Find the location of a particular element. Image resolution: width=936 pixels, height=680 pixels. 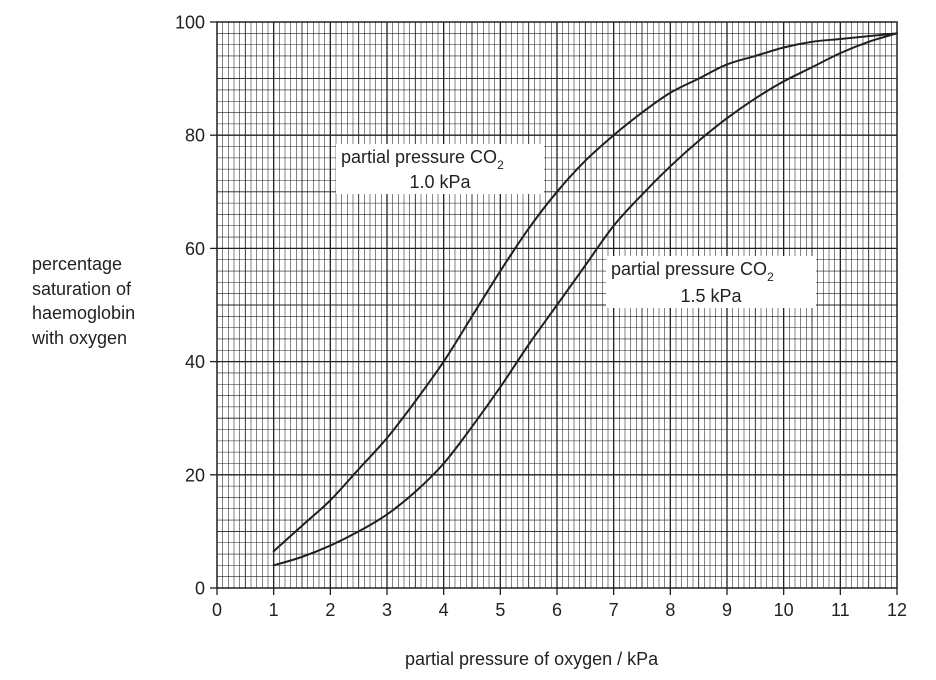

x-axis-label: partial pressure of oxygen / kPa is located at coordinates (532, 659).